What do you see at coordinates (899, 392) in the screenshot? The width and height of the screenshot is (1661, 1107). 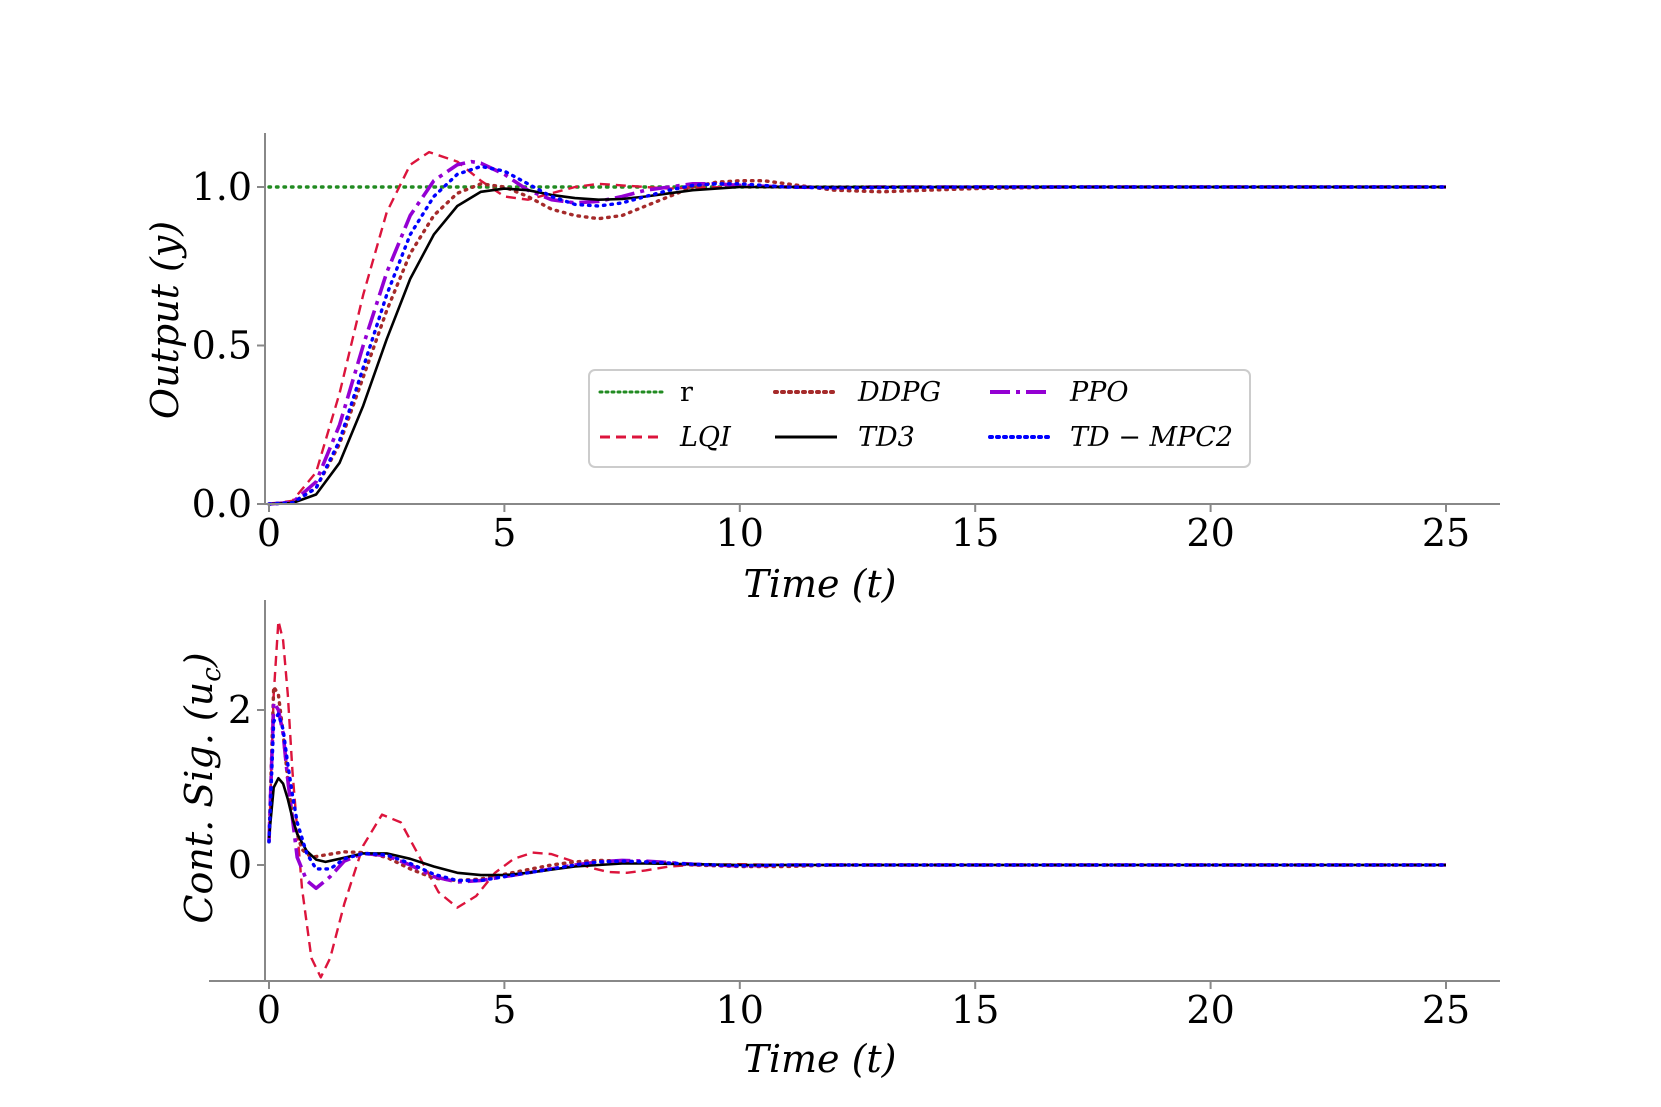 I see `legend-label-ddpg: DDPG` at bounding box center [899, 392].